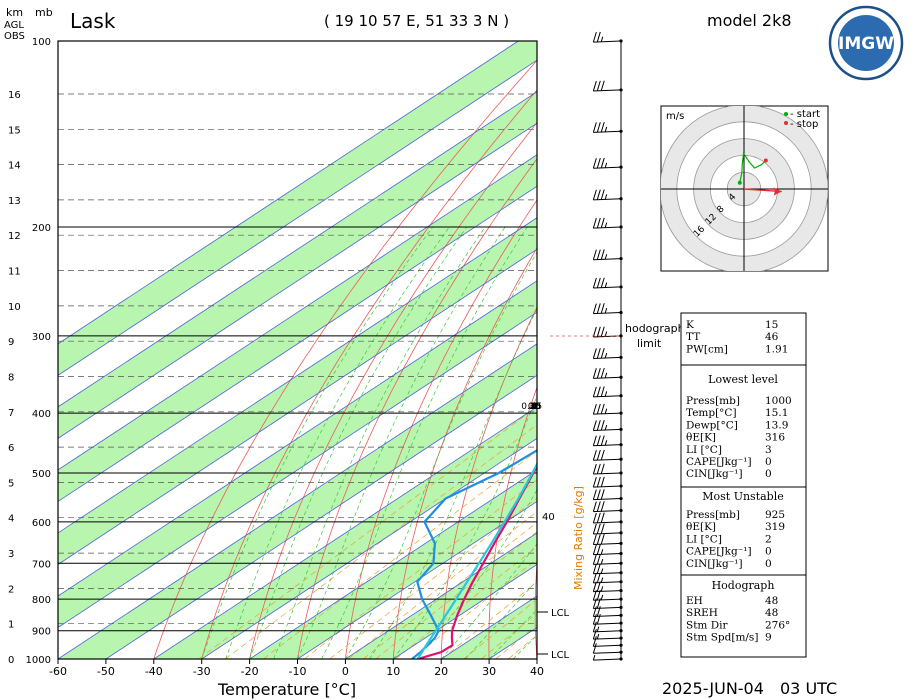  I want to click on hodograph-legend-start: - start, so click(805, 114).